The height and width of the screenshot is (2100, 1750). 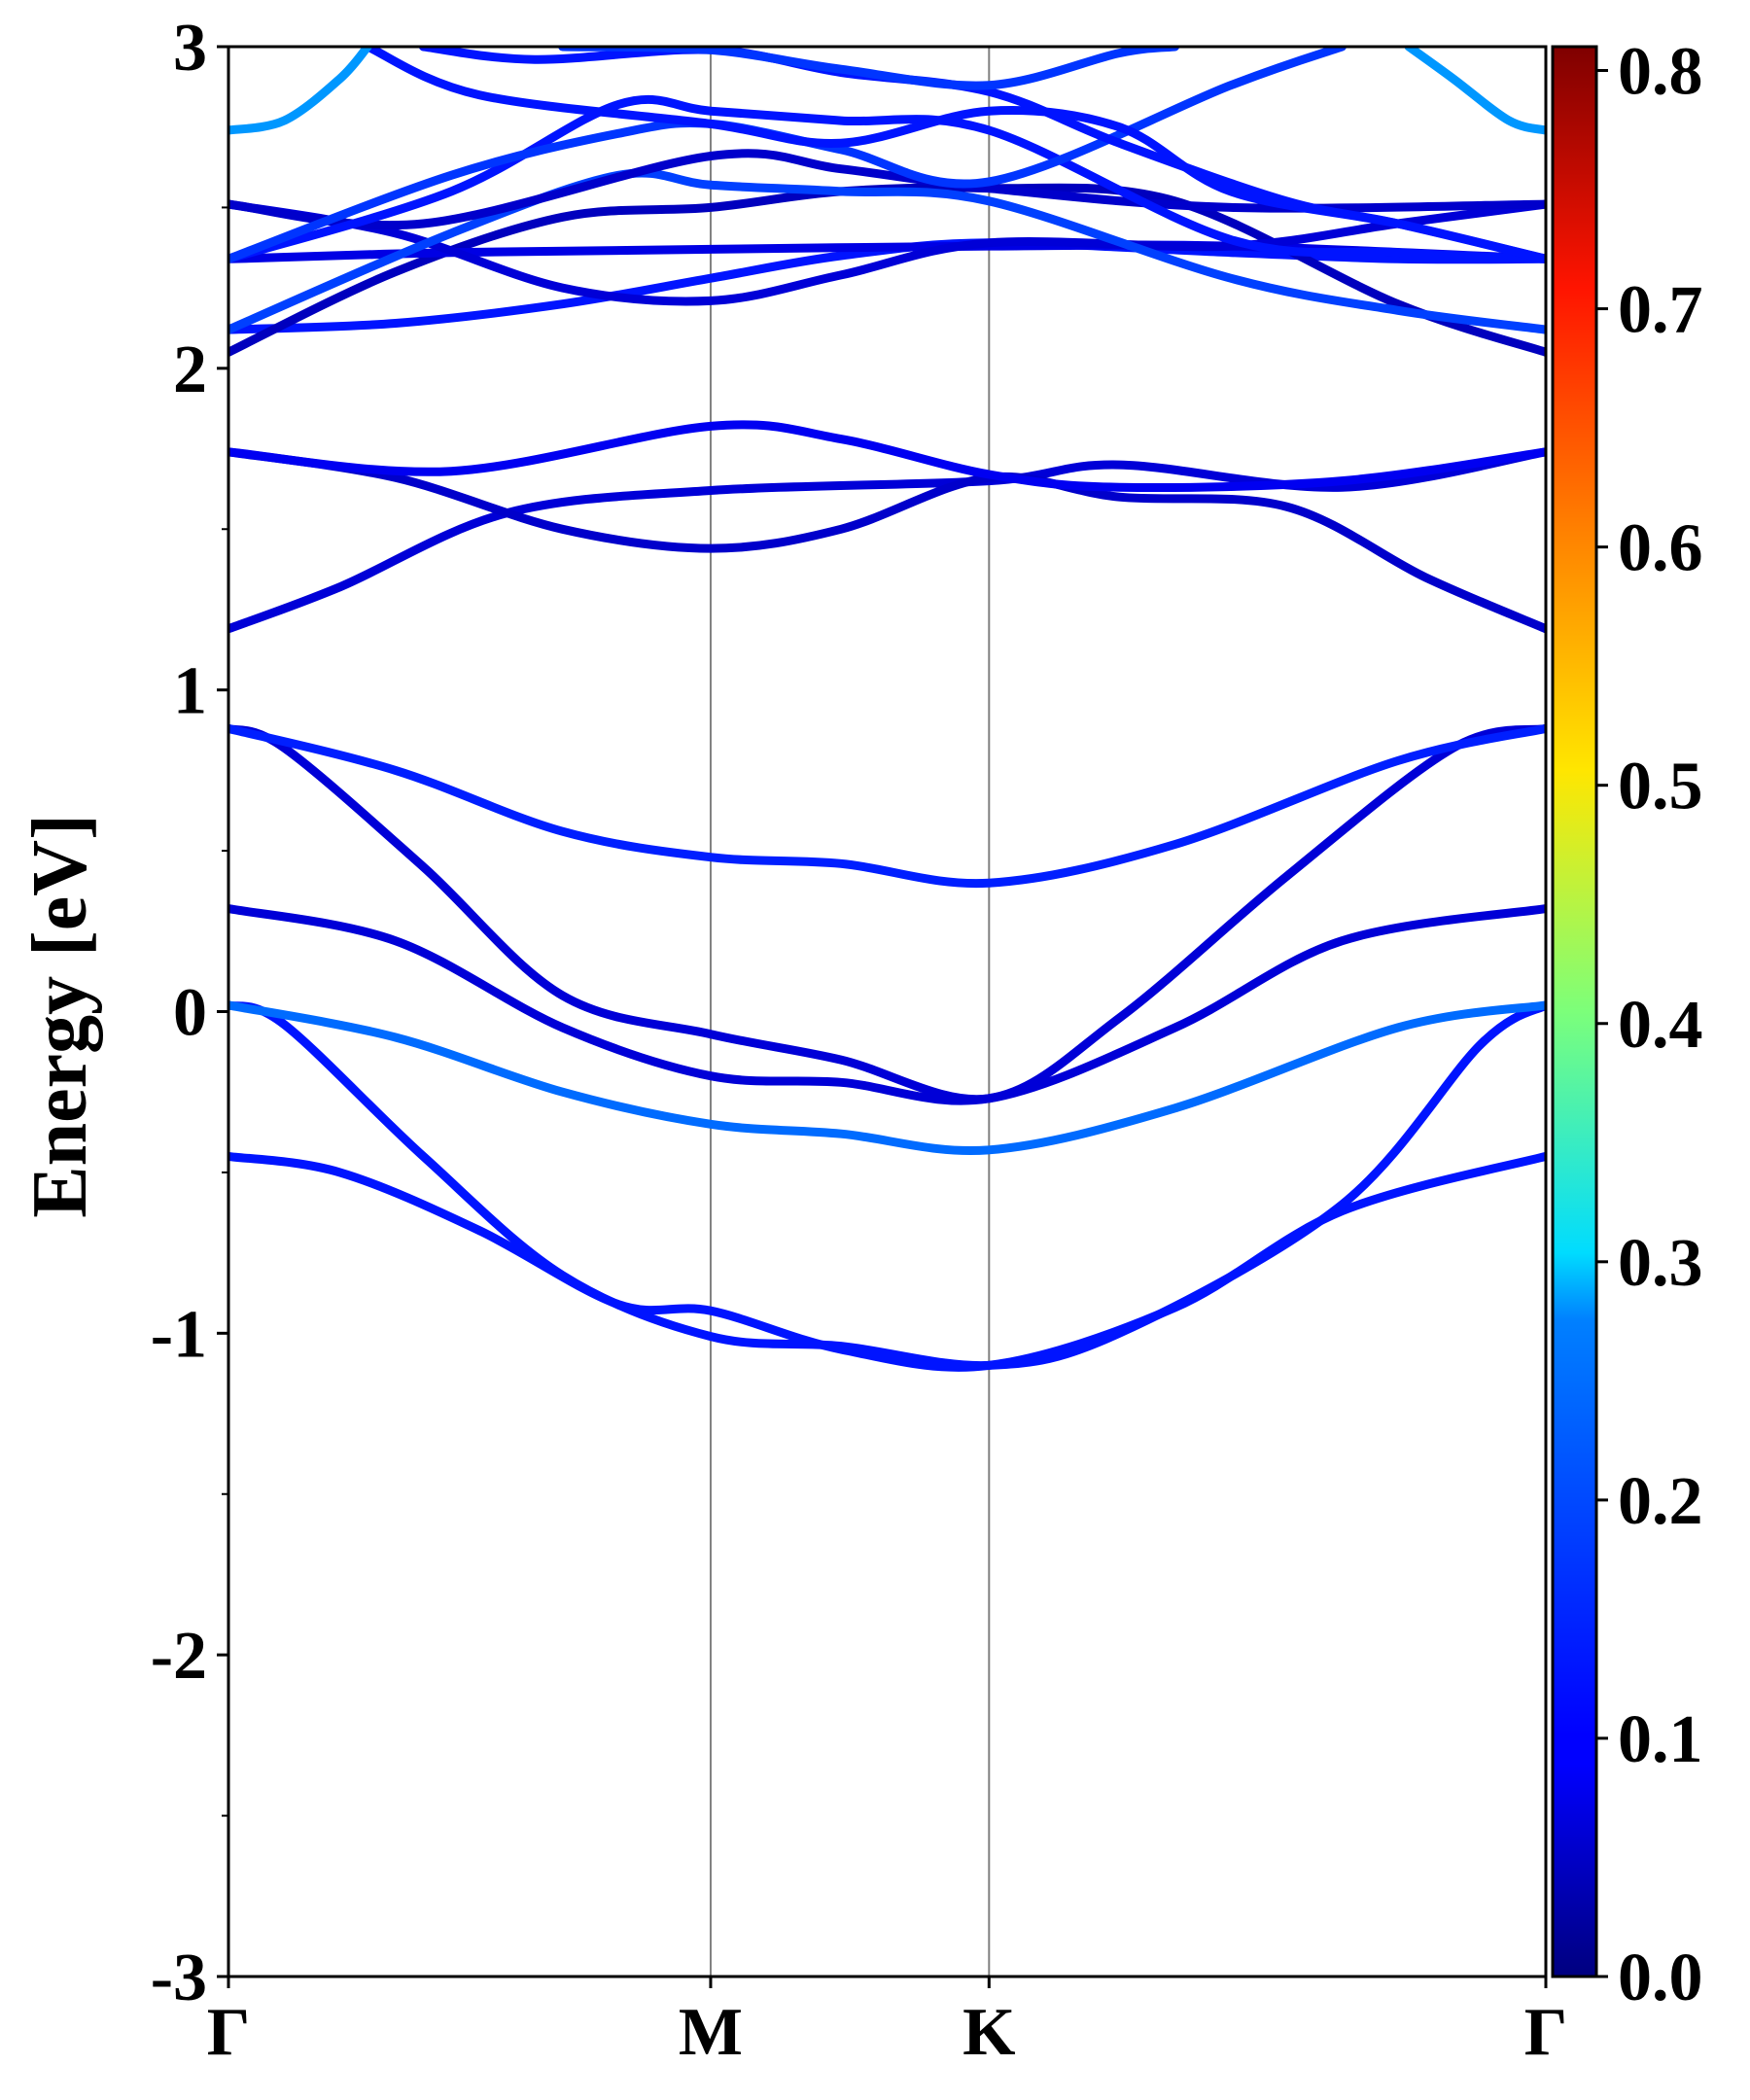 I want to click on colorbar-tick-label: 0.7, so click(x=1660, y=310).